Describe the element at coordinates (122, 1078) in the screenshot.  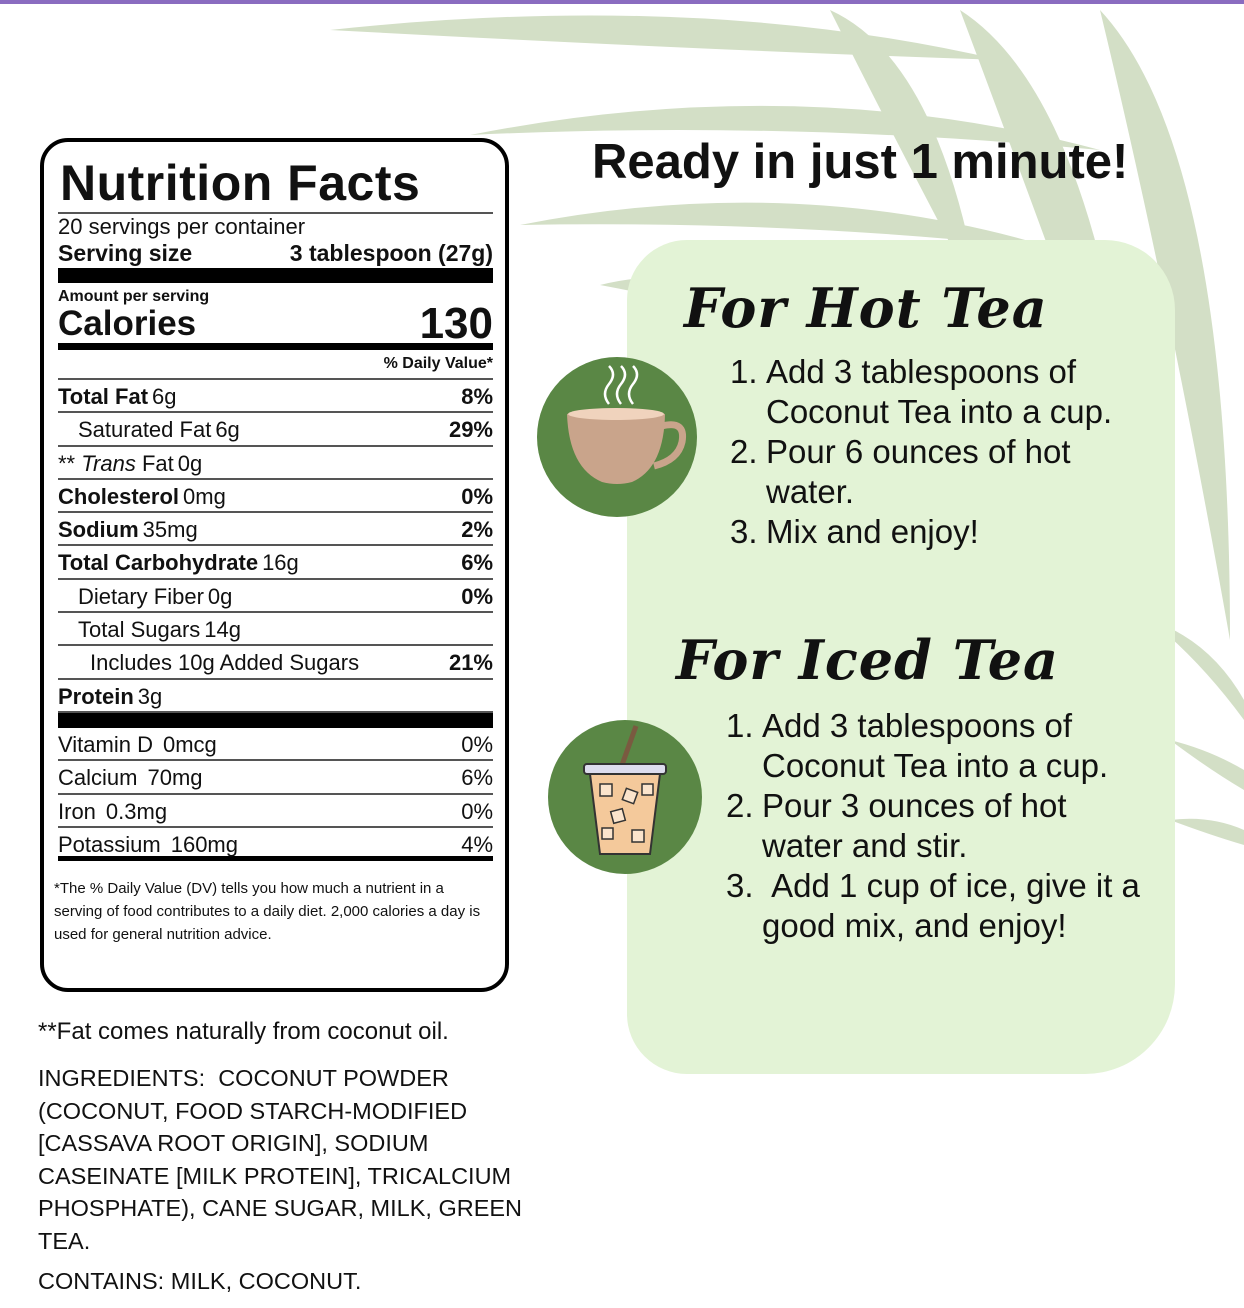
I see `ingredients-label: INGREDIENTS:` at that location.